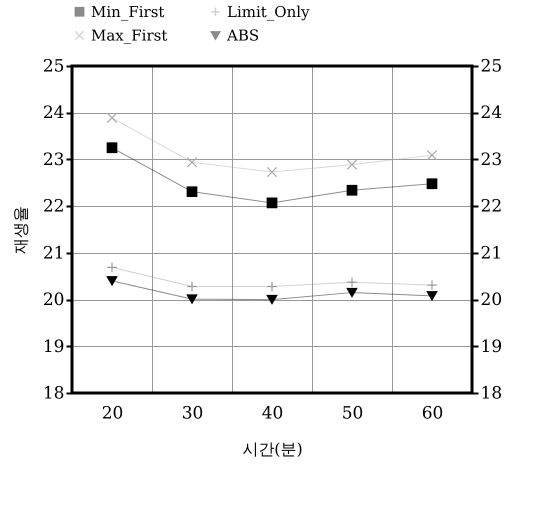 Image resolution: width=542 pixels, height=524 pixels. What do you see at coordinates (193, 414) in the screenshot?
I see `x-tick-label: 30` at bounding box center [193, 414].